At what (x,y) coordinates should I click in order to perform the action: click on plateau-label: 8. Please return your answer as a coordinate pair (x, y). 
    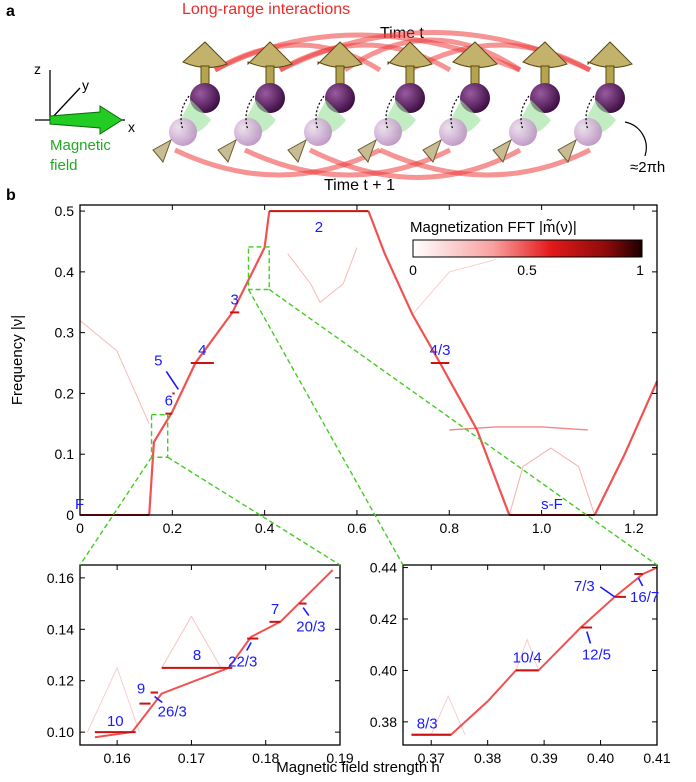
    Looking at the image, I should click on (197, 655).